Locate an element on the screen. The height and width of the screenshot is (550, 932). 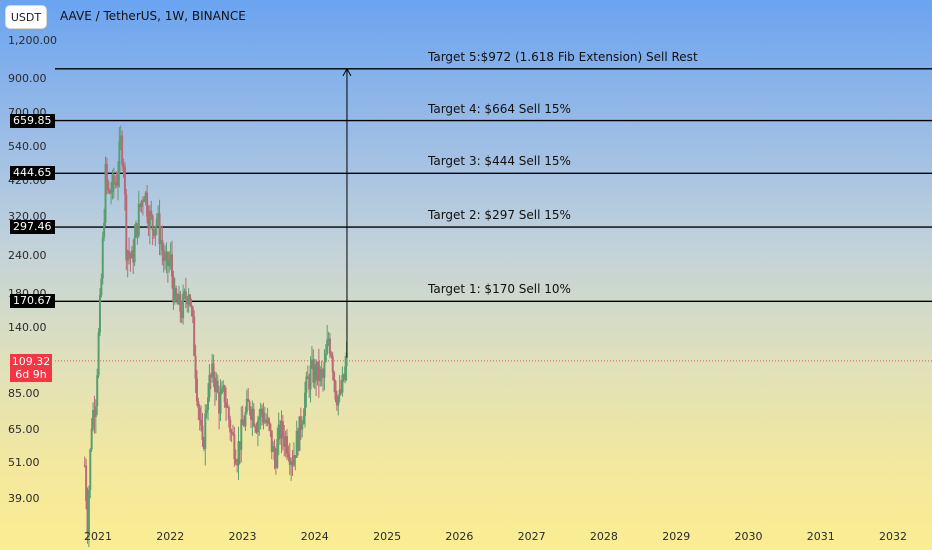
x-tick-label: 2027 is located at coordinates (531, 536).